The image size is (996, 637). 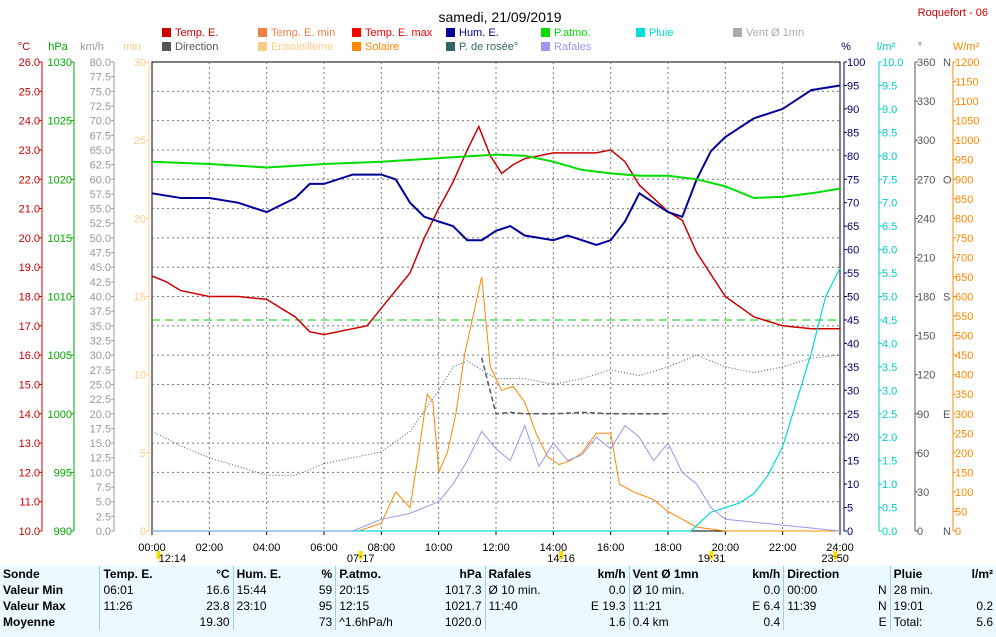 I want to click on axis-tick-label-solar: 200, so click(x=964, y=454).